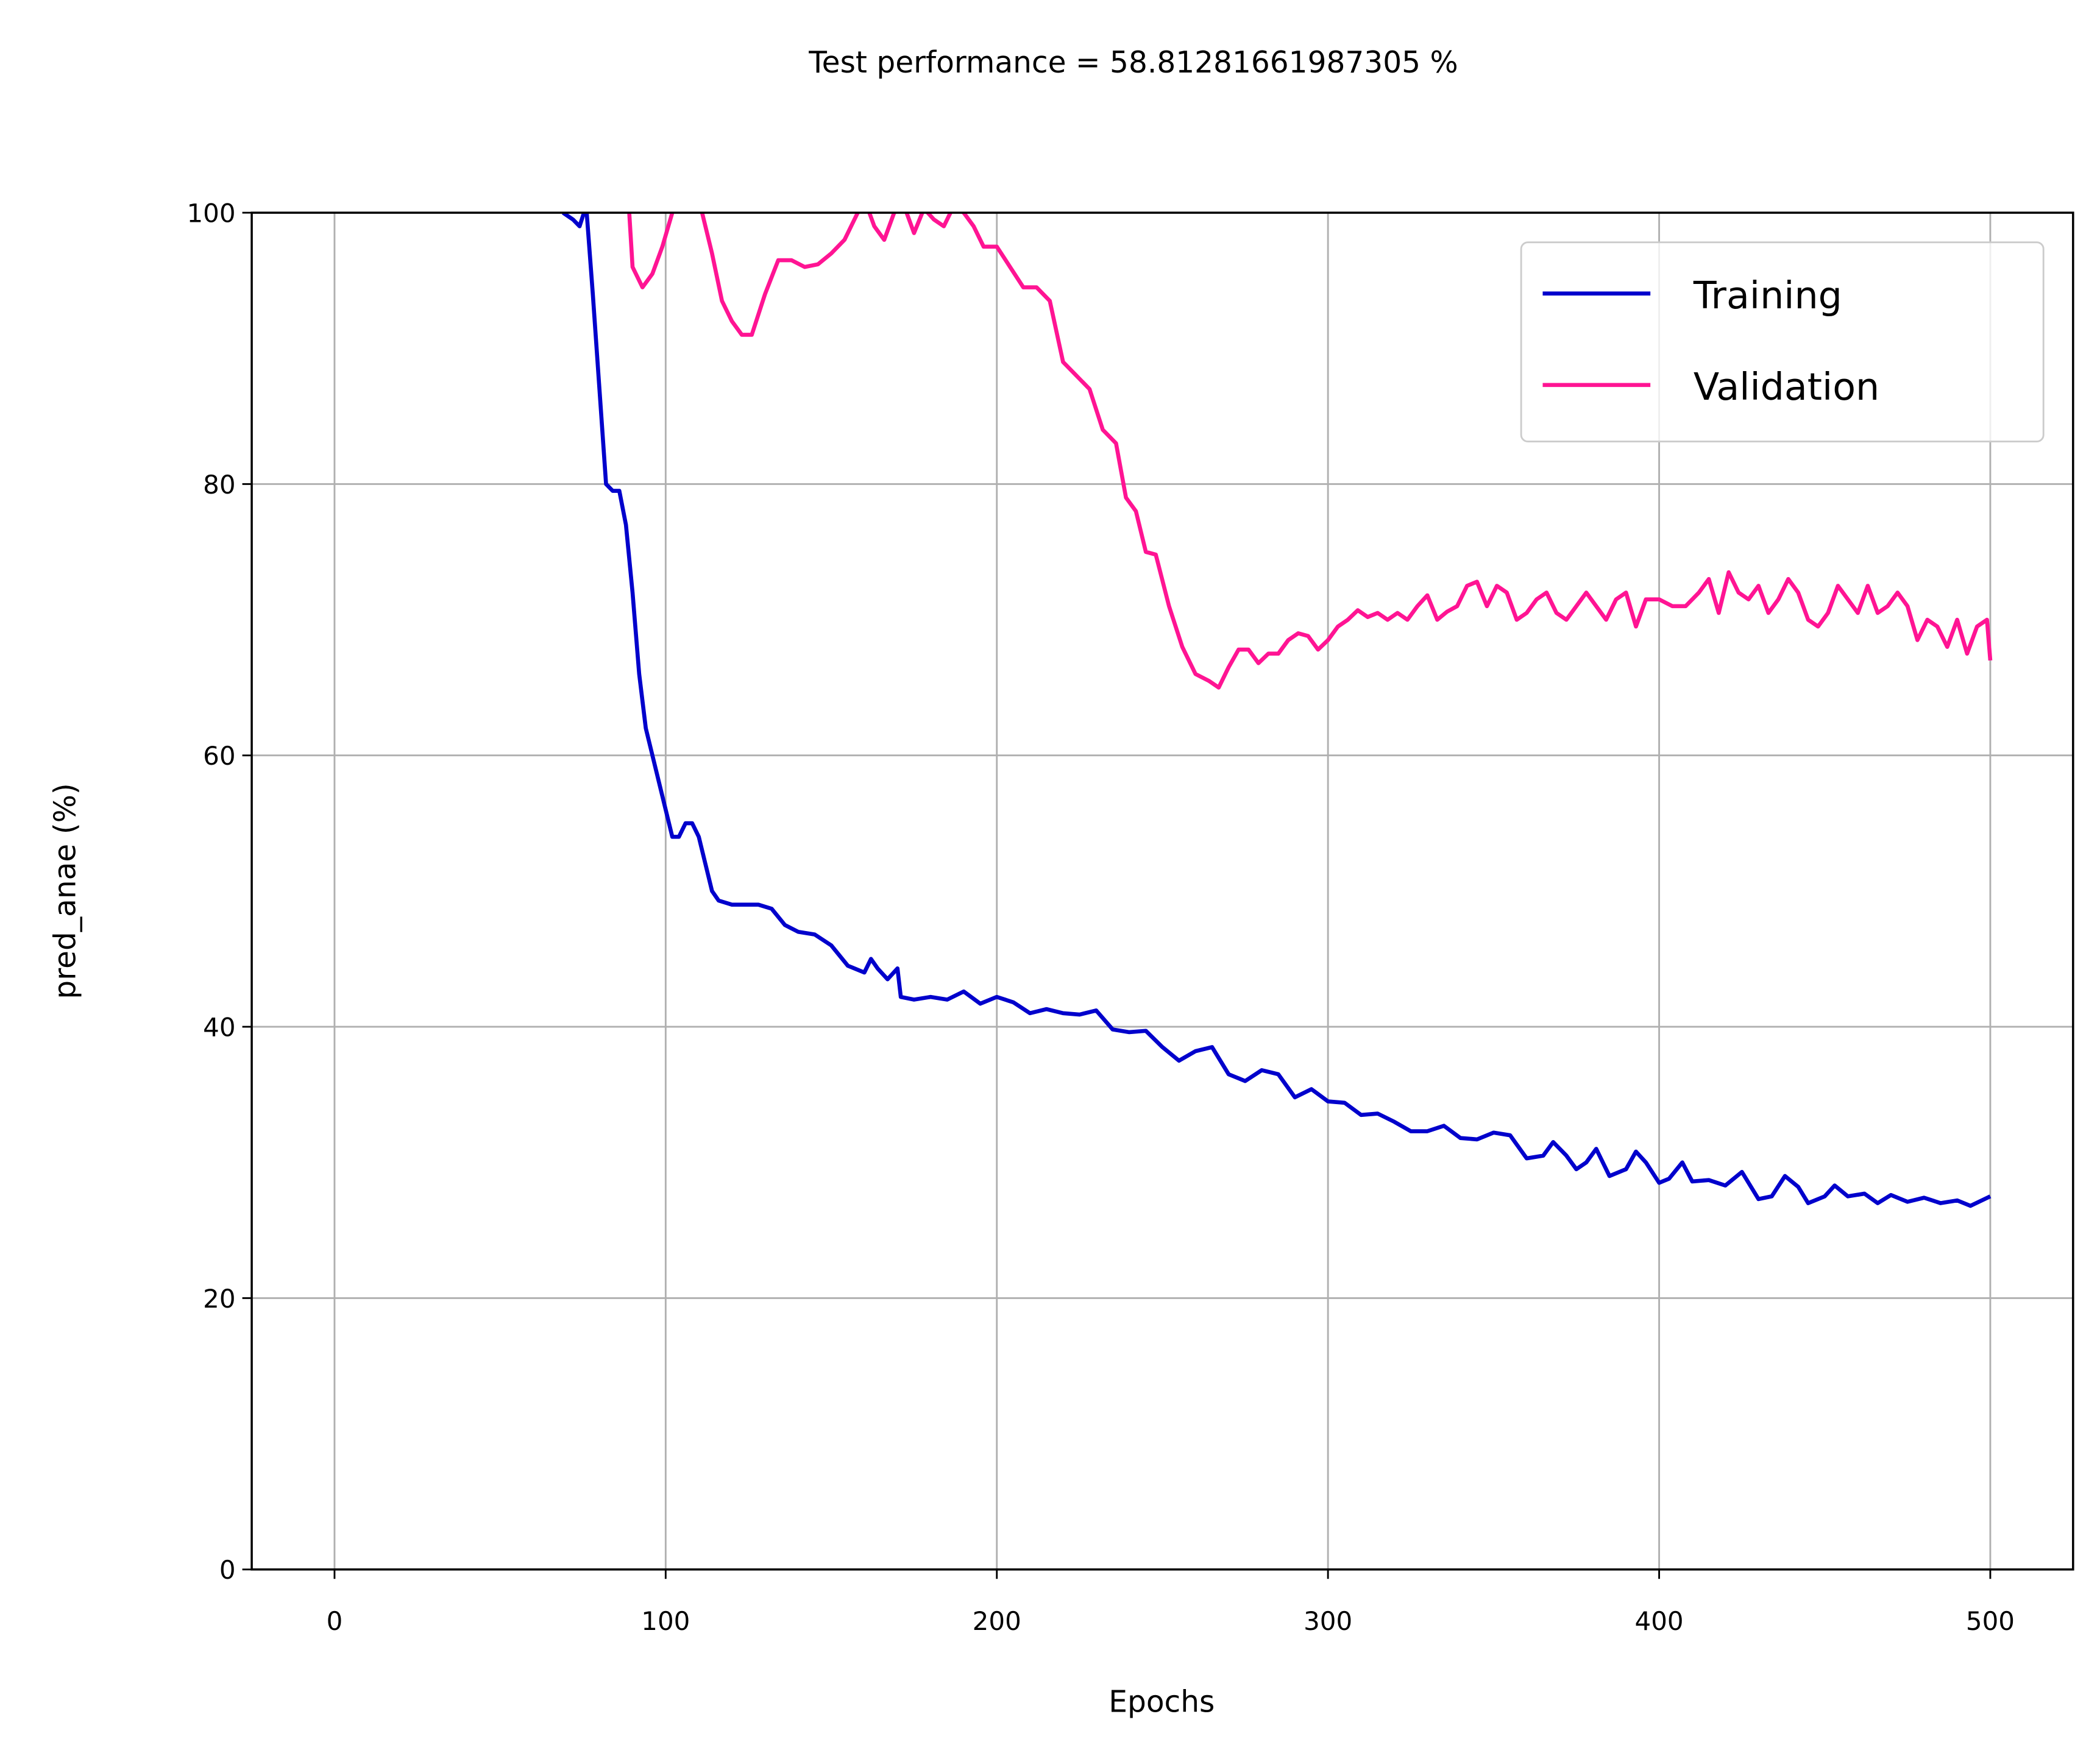  I want to click on legend-box, so click(1782, 342).